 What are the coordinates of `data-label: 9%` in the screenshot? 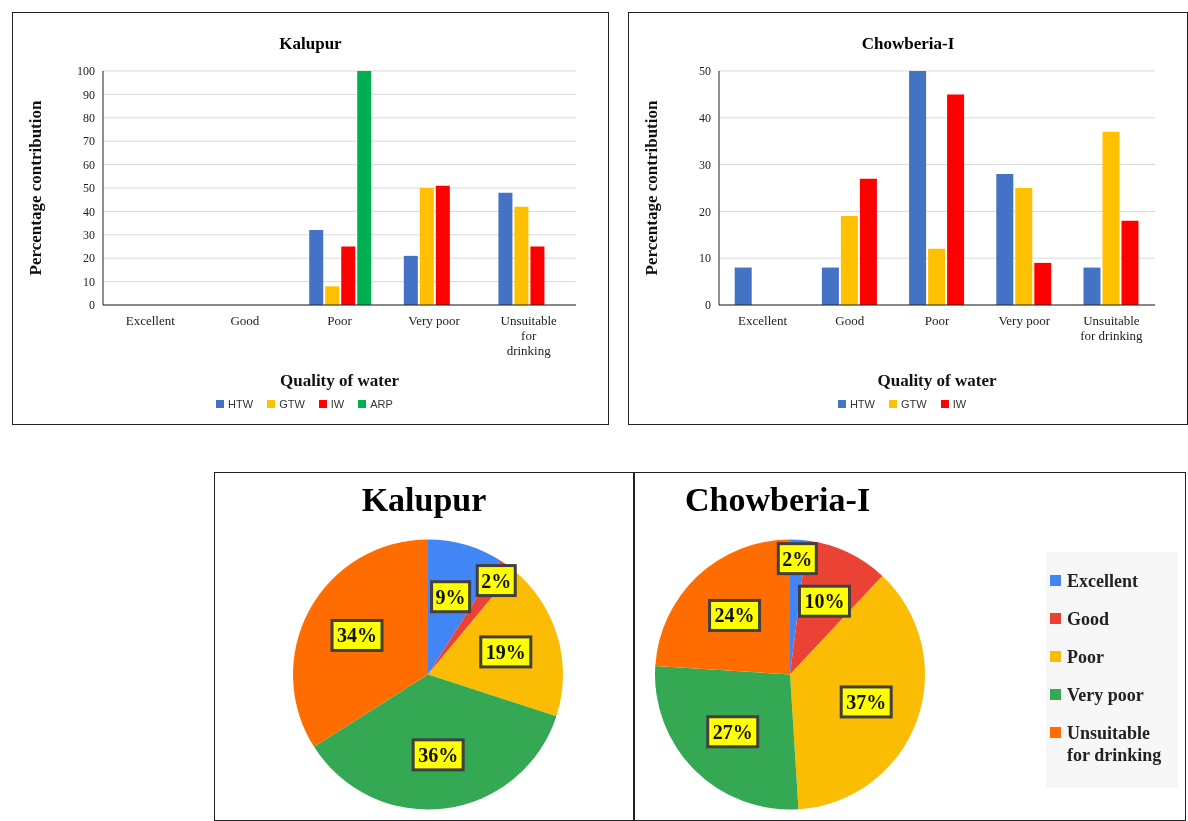 It's located at (450, 596).